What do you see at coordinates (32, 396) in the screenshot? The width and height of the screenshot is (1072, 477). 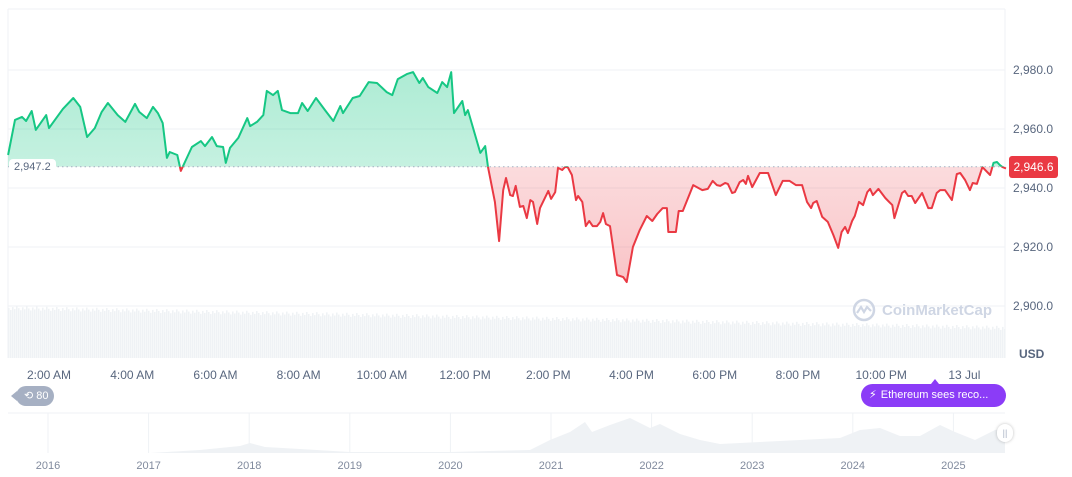 I see `history-badge: ⟲ 80` at bounding box center [32, 396].